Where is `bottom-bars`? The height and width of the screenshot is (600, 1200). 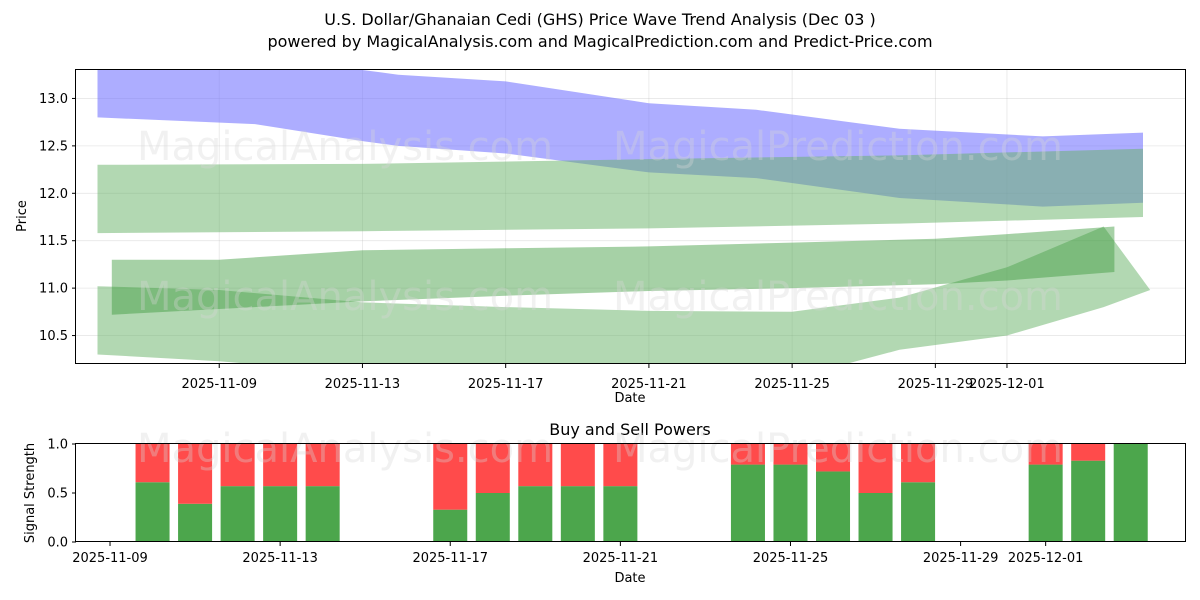 bottom-bars is located at coordinates (641, 493).